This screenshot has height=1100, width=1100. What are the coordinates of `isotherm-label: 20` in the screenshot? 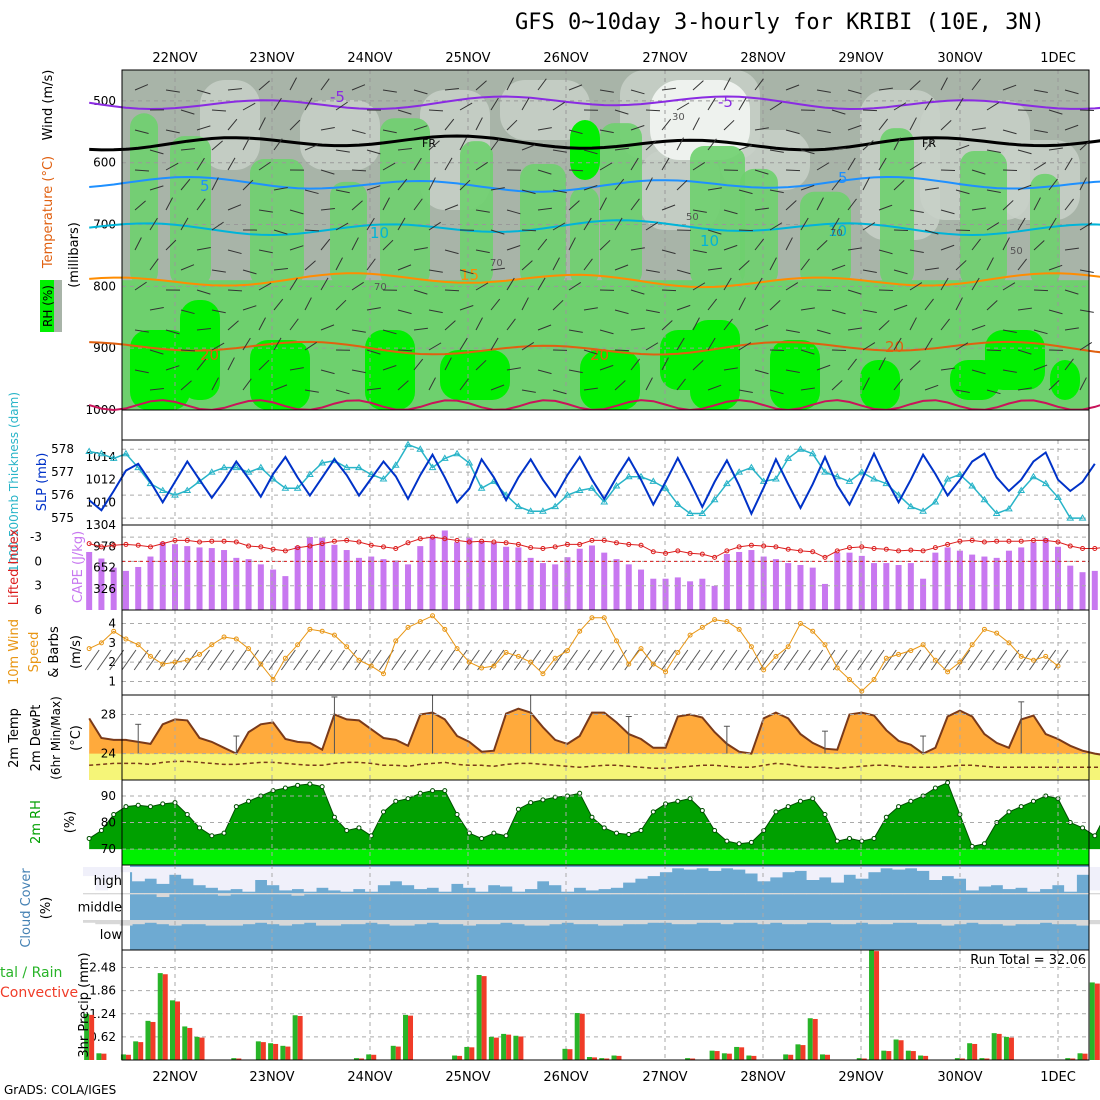 It's located at (599, 355).